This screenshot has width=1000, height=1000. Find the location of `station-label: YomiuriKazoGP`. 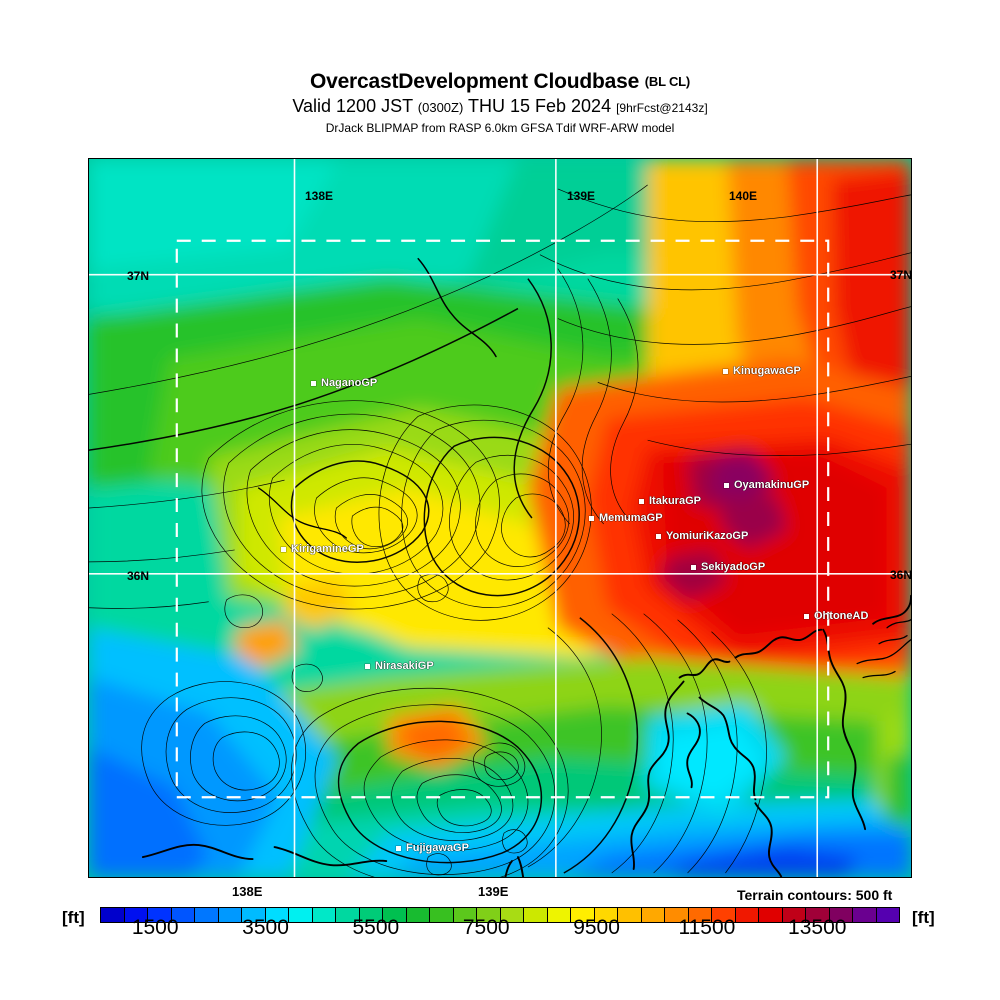

station-label: YomiuriKazoGP is located at coordinates (707, 536).